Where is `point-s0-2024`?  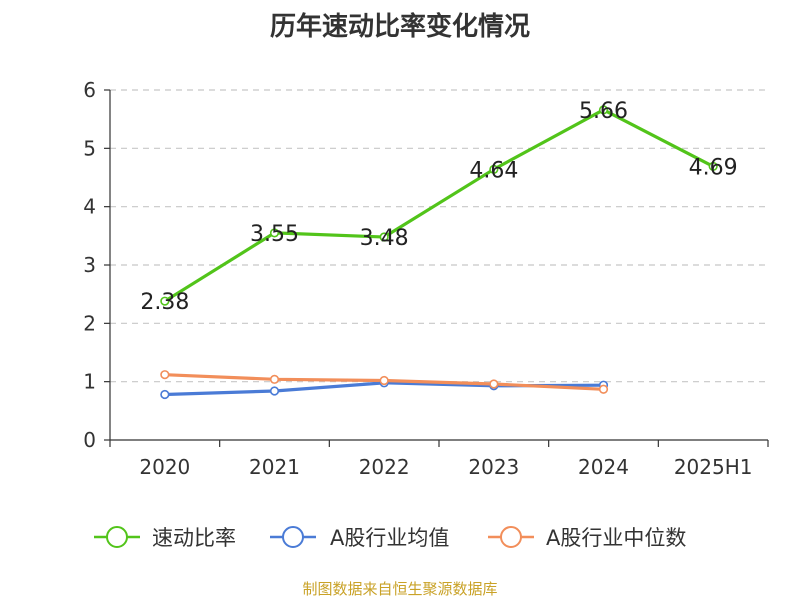
point-s0-2024 is located at coordinates (603, 110).